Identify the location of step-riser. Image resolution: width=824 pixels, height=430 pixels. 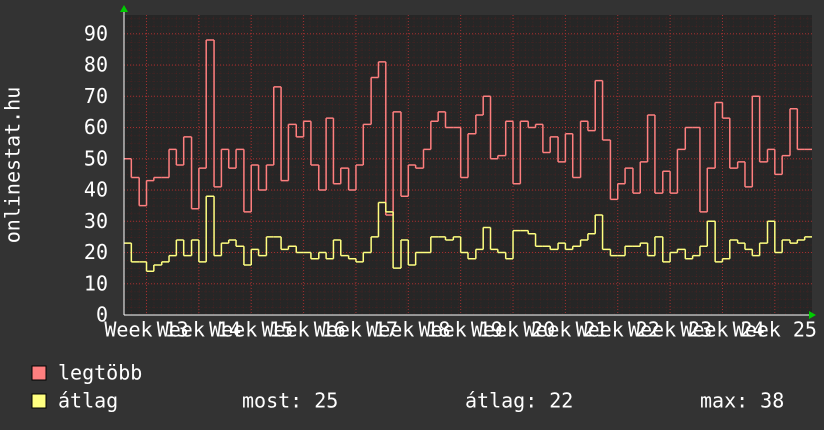
(468, 234).